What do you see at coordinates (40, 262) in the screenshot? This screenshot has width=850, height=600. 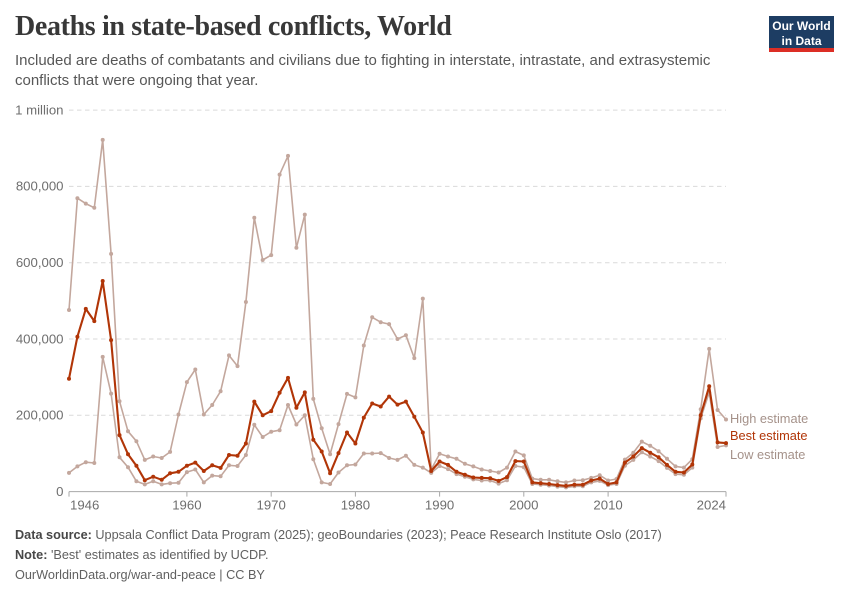 I see `svg-text: 600,000` at bounding box center [40, 262].